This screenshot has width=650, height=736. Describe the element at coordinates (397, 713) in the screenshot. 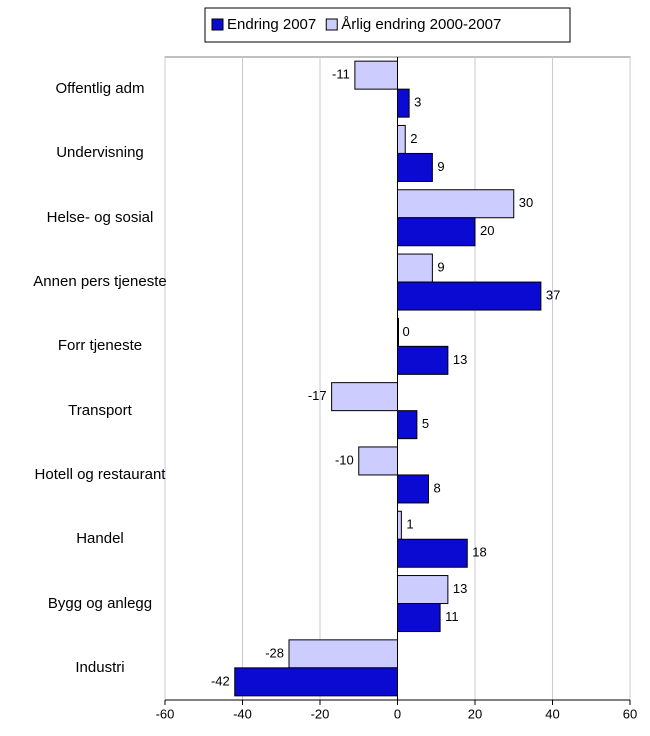

I see `x-tick-label: 0` at that location.